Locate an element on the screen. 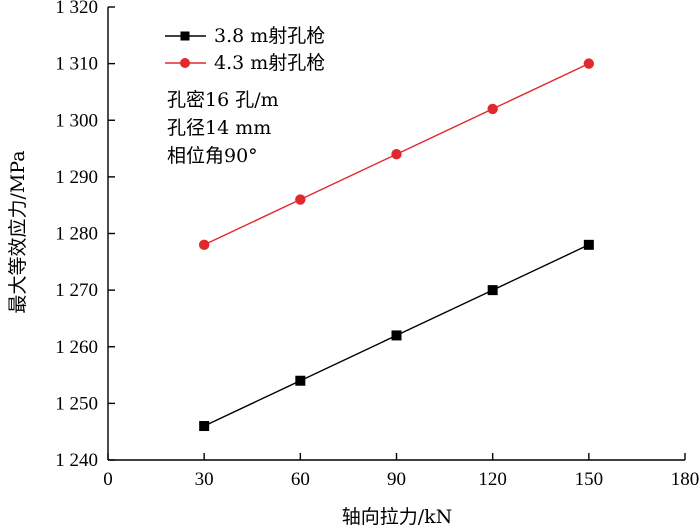 The image size is (700, 529). x-tick-label: 60 is located at coordinates (300, 479).